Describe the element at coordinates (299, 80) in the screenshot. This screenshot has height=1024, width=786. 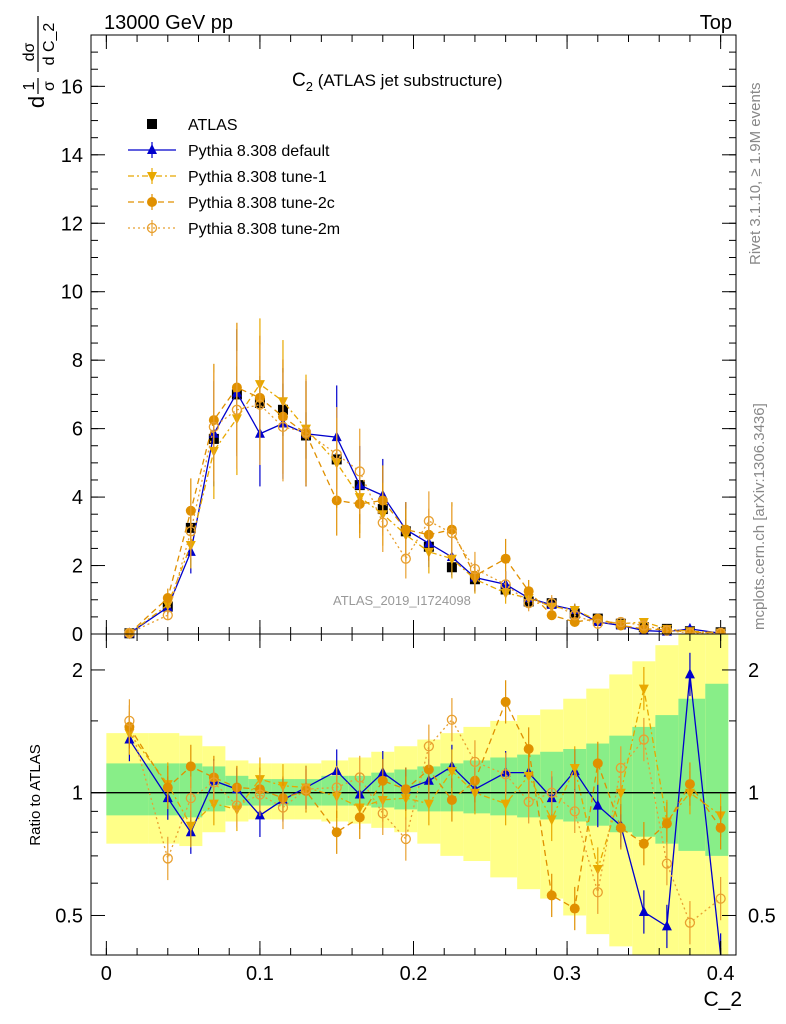
I see `plot-title-main: C` at that location.